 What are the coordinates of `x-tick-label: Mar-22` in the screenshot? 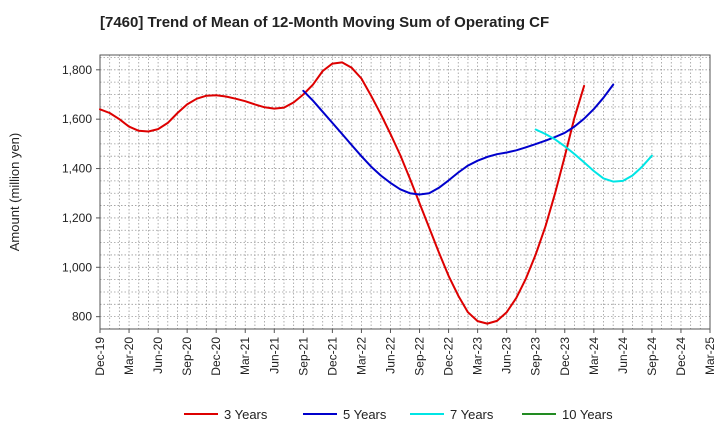 It's located at (361, 356).